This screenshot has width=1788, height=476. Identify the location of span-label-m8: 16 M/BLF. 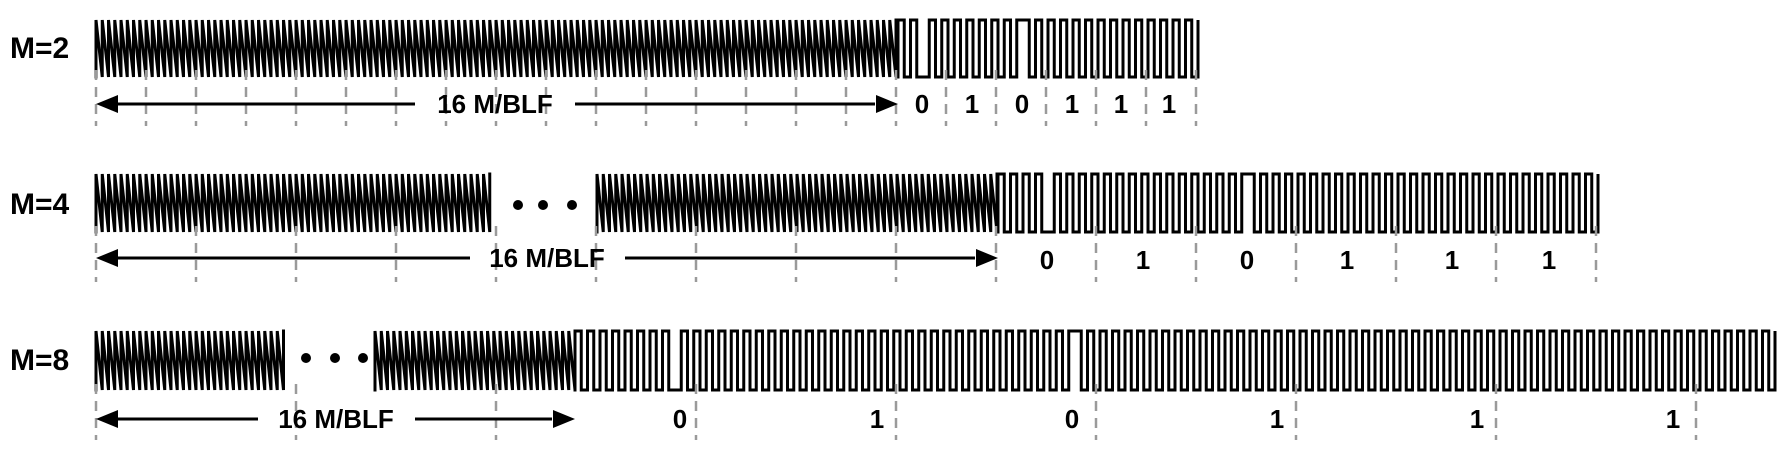
(336, 419).